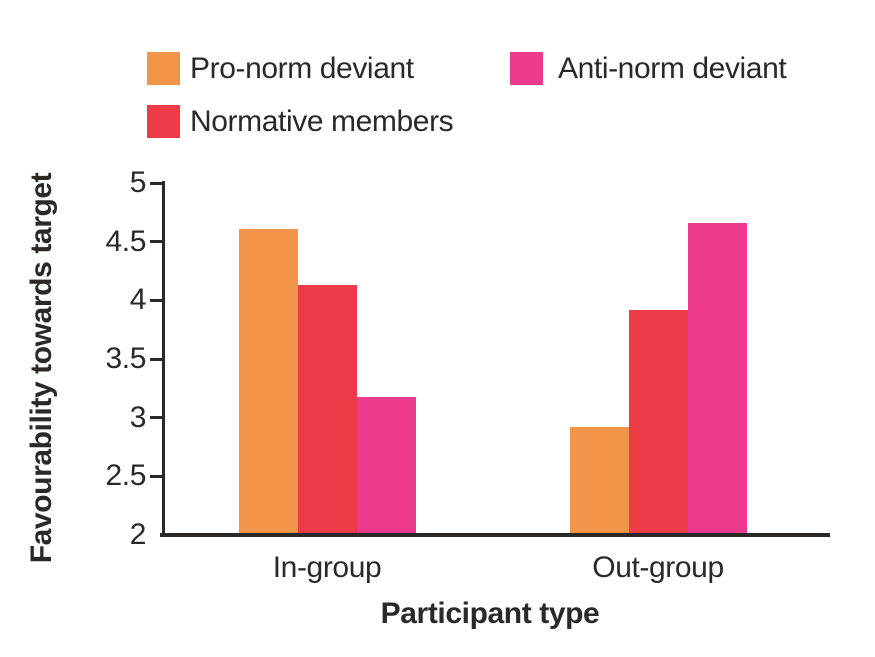 The width and height of the screenshot is (875, 657). I want to click on y-tick-label: 2, so click(138, 534).